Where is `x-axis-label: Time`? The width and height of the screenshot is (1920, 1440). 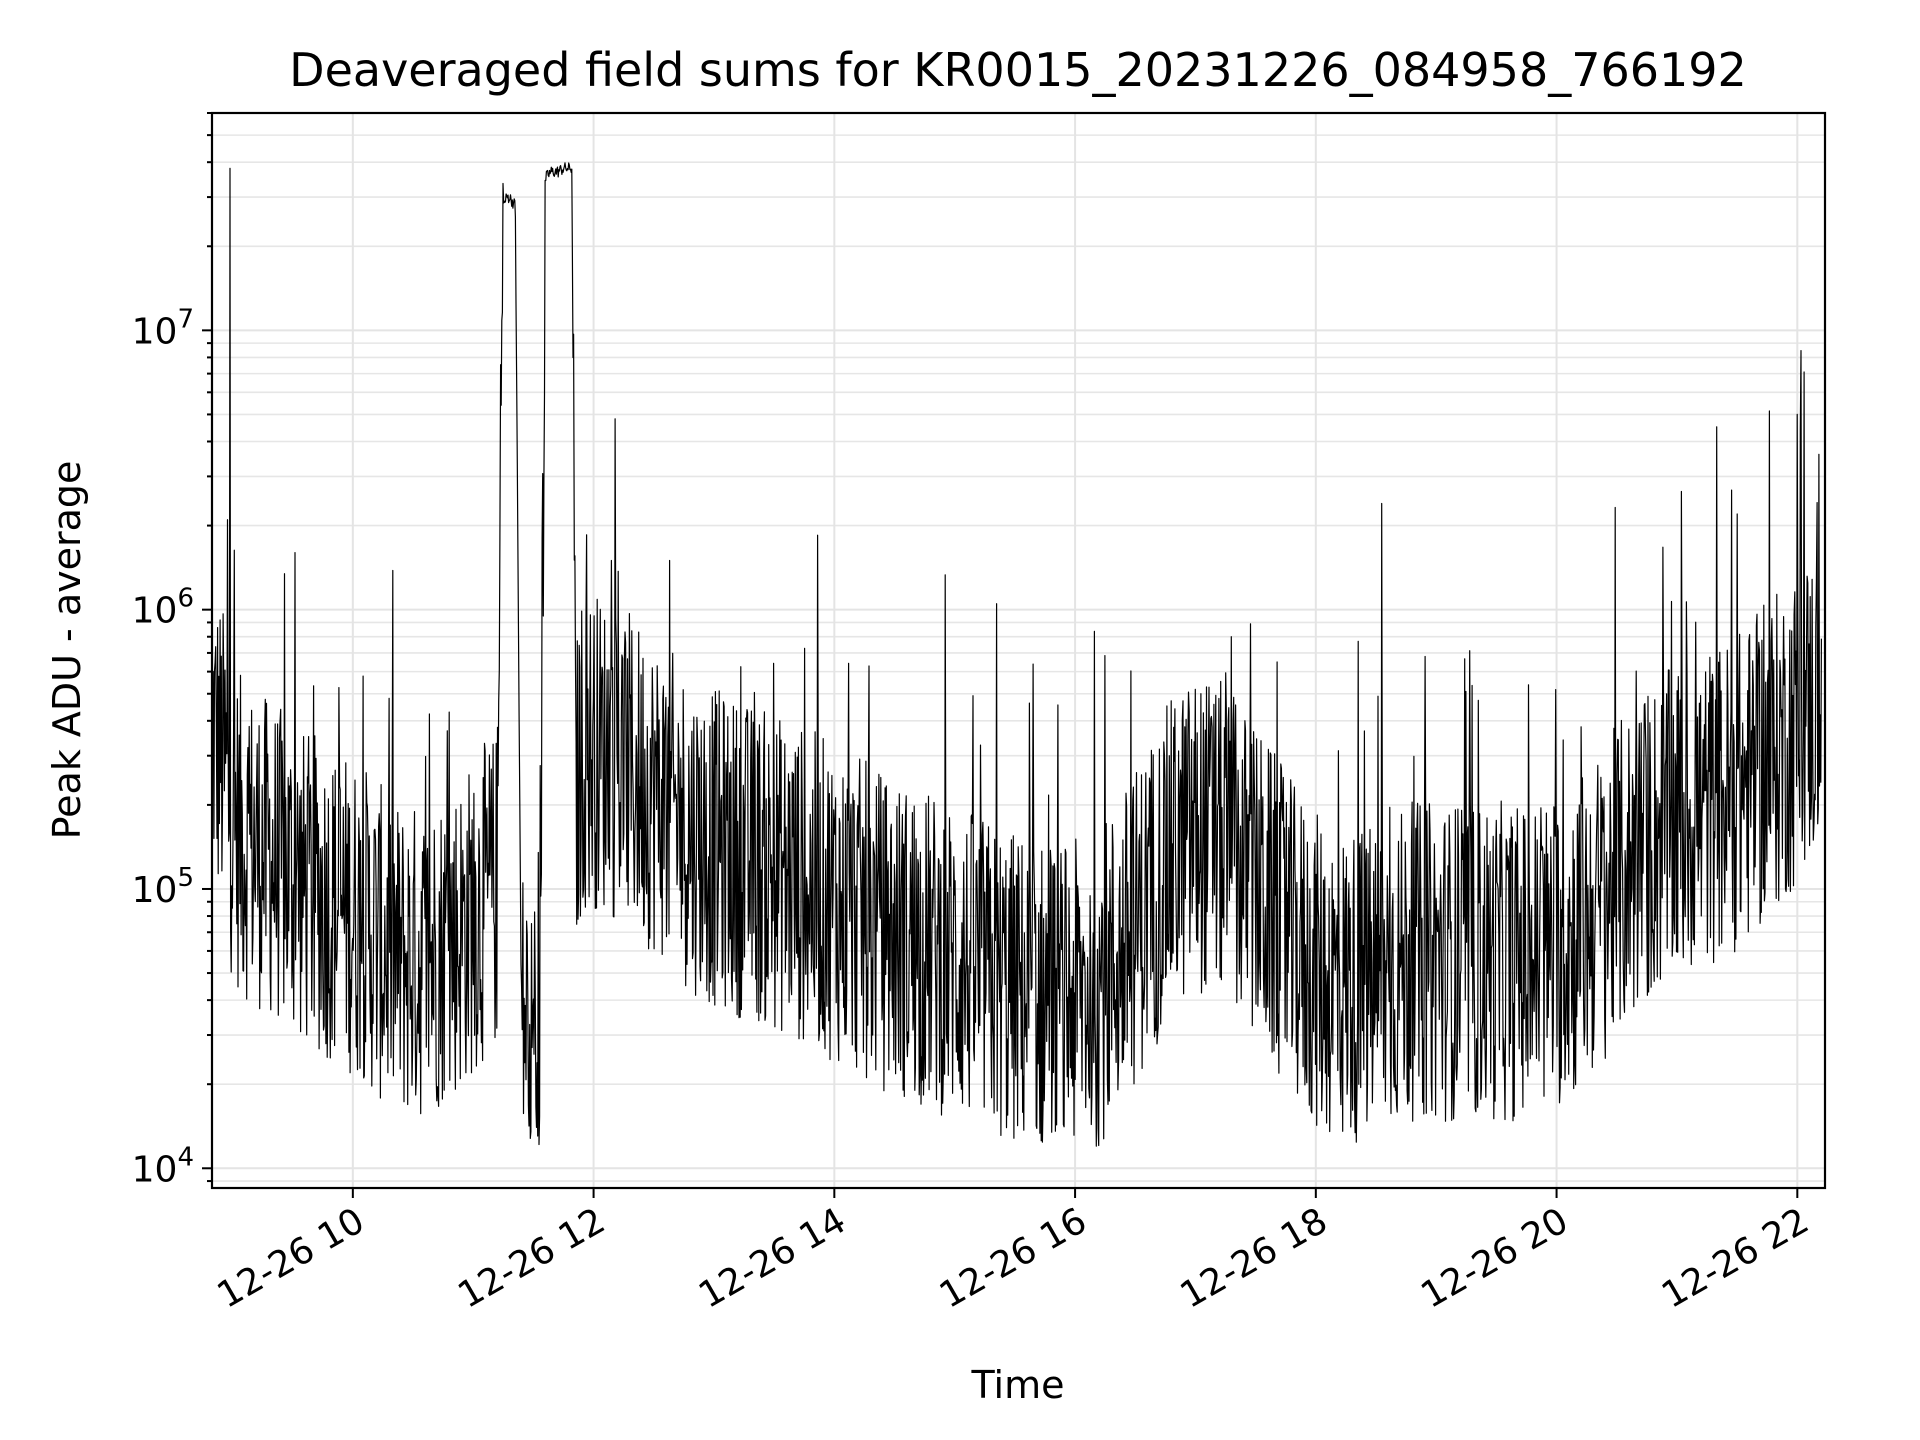
x-axis-label: Time is located at coordinates (1018, 1385).